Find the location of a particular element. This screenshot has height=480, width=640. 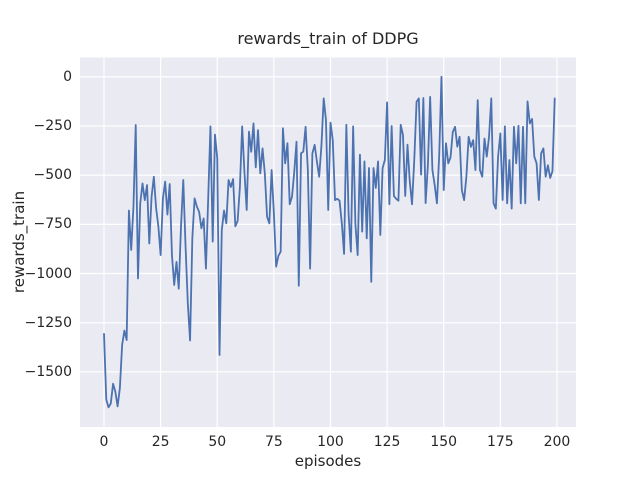

y-tick-label: −1500 is located at coordinates (48, 371).